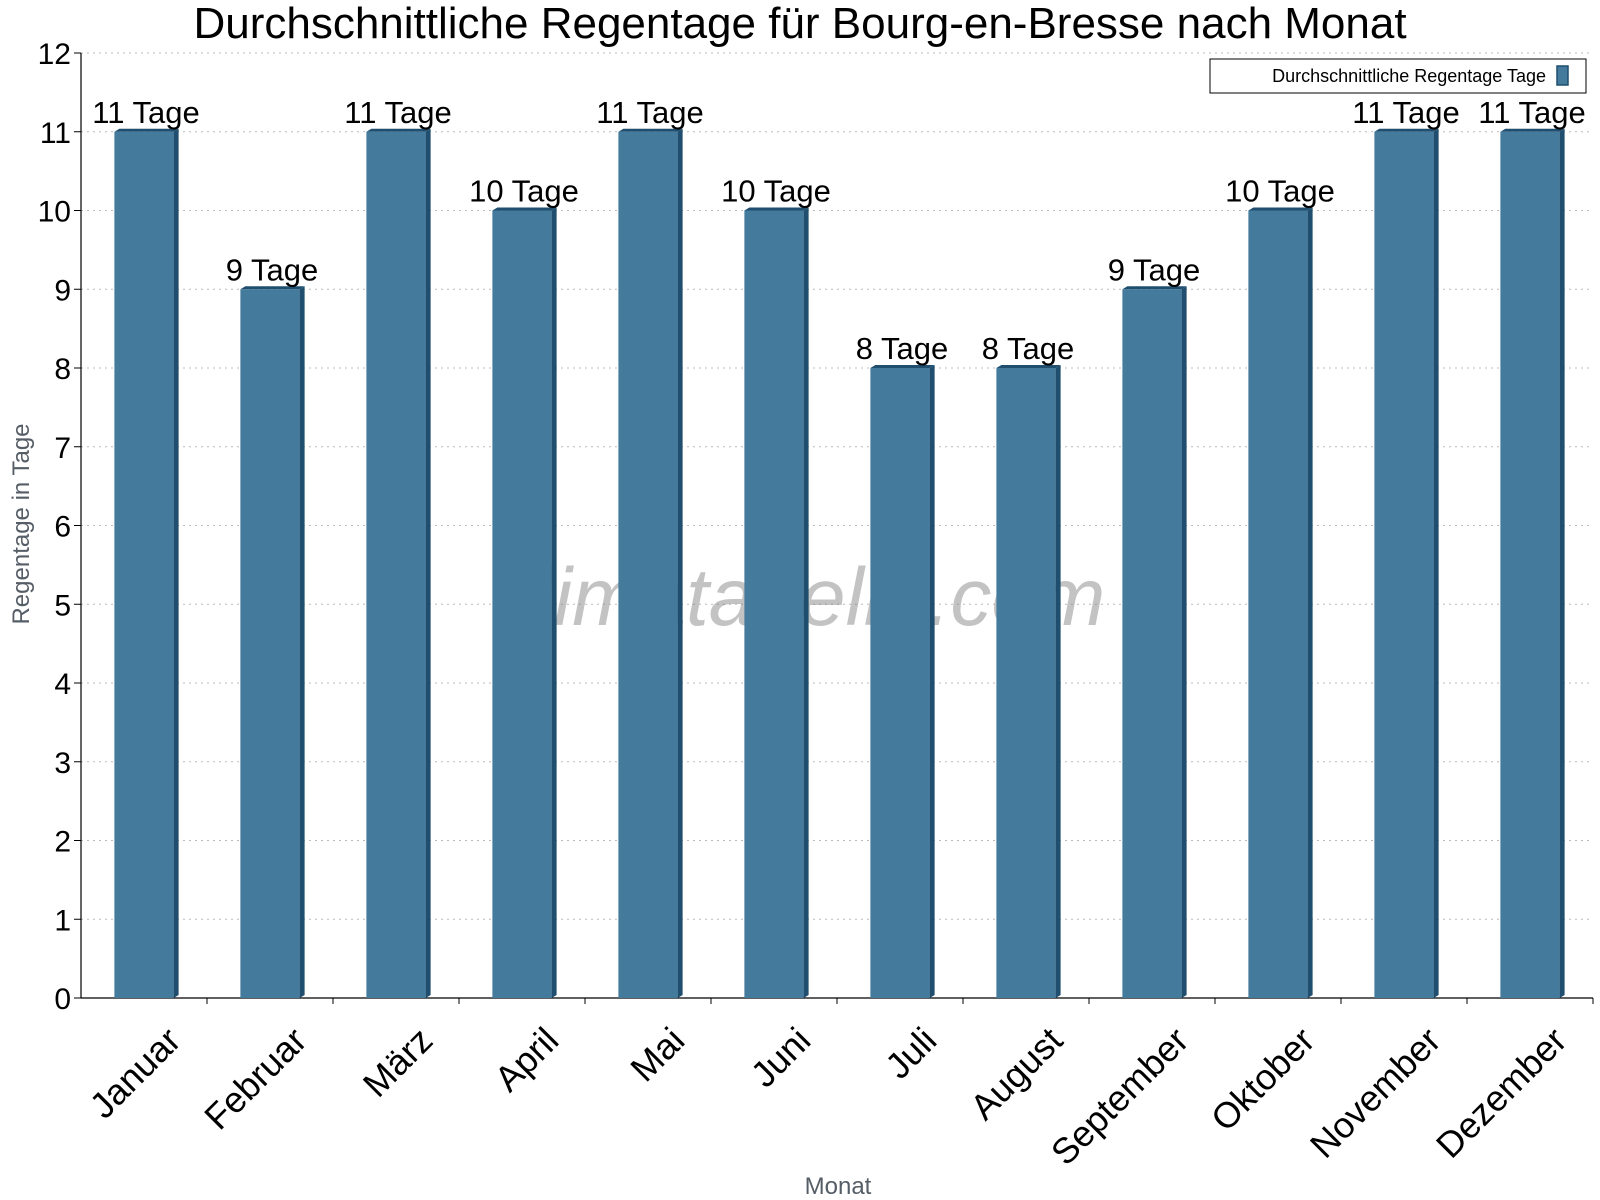  I want to click on x-tick-label: Dezember, so click(1501, 1092).